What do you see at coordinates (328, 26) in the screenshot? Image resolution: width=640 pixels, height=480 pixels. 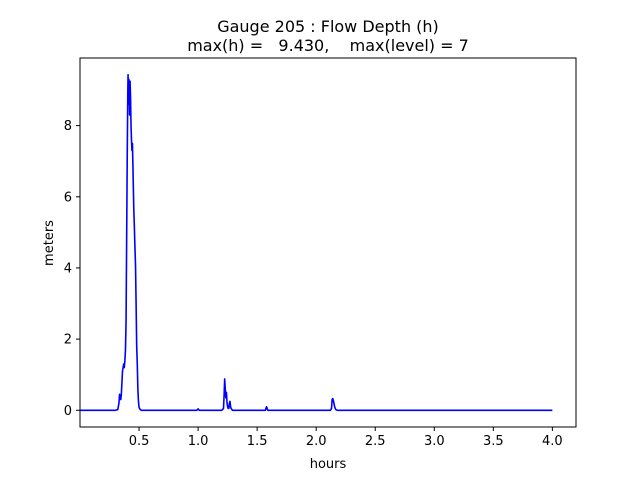 I see `chart-title-line1: Gauge 205 : Flow Depth (h)` at bounding box center [328, 26].